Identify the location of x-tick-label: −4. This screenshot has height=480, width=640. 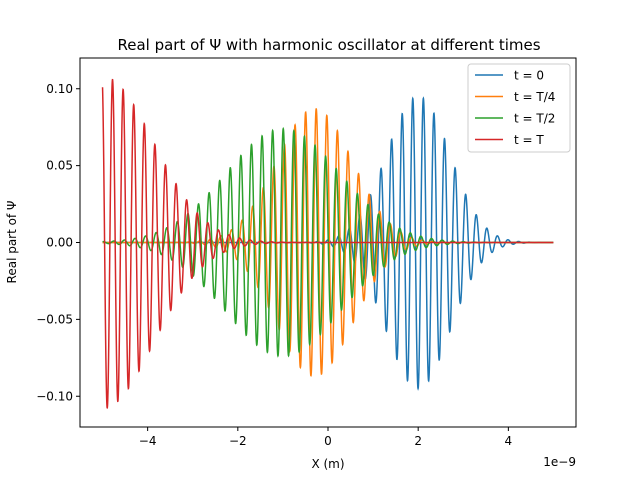
(148, 441).